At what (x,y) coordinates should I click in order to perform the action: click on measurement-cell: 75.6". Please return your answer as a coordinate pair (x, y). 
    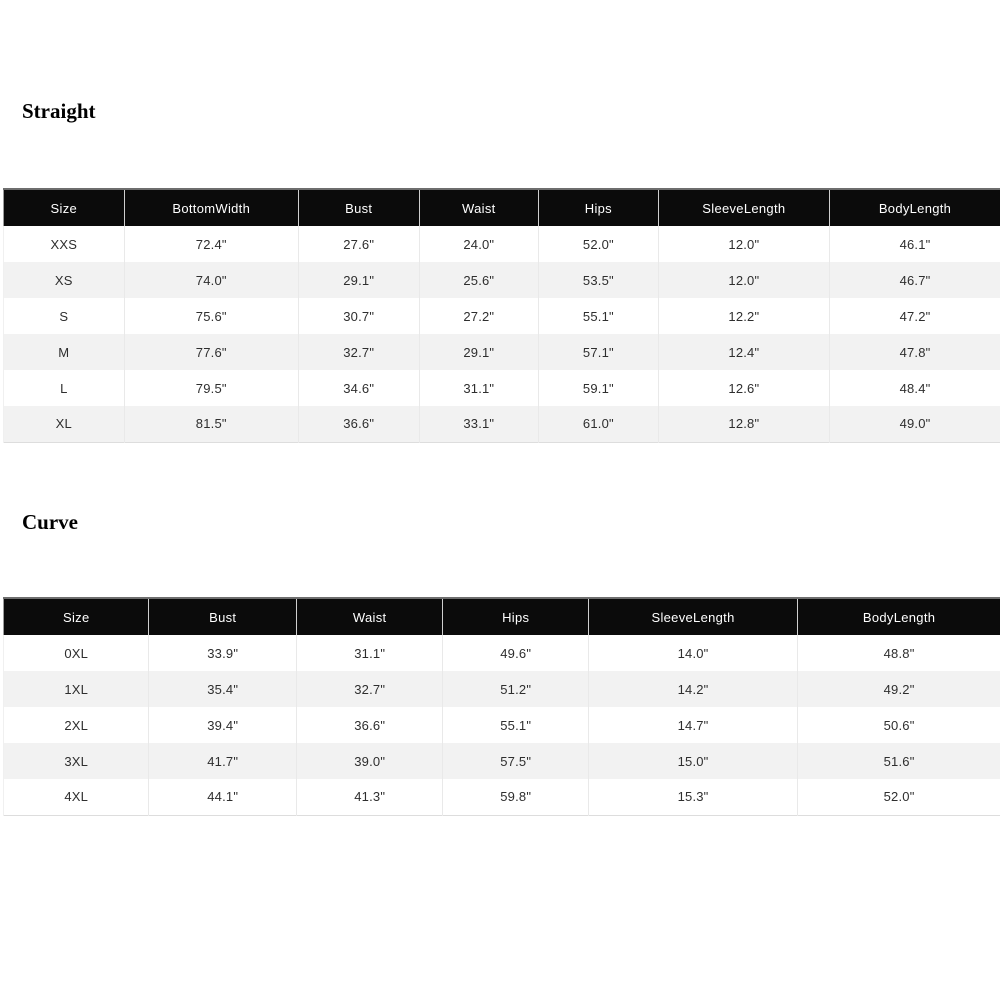
    Looking at the image, I should click on (211, 316).